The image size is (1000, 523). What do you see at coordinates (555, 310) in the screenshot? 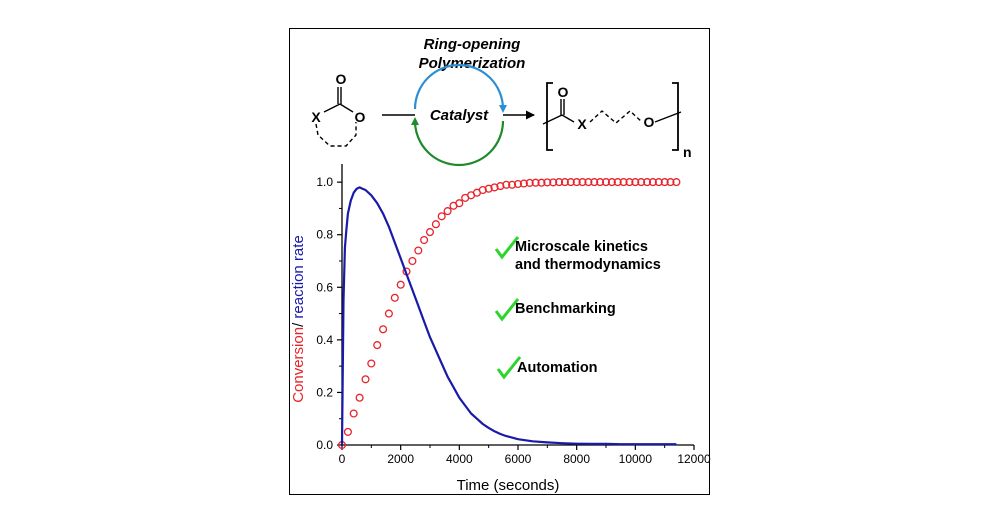
I see `annotation-benchmarking: Benchmarking` at bounding box center [555, 310].